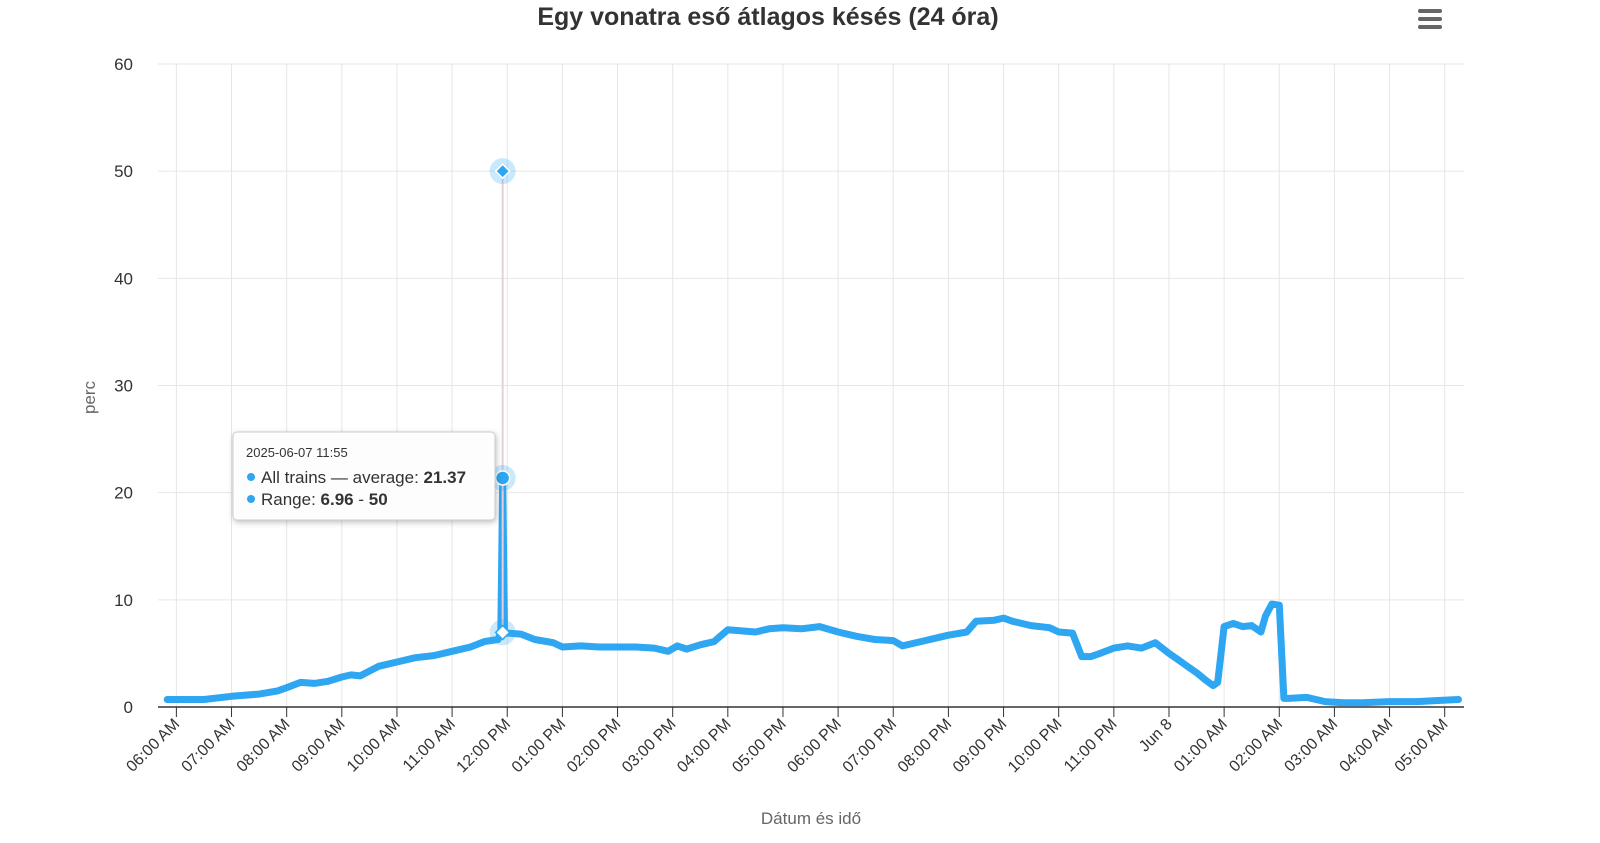 The width and height of the screenshot is (1600, 843). What do you see at coordinates (759, 746) in the screenshot?
I see `x-tick-label: 05:00 PM` at bounding box center [759, 746].